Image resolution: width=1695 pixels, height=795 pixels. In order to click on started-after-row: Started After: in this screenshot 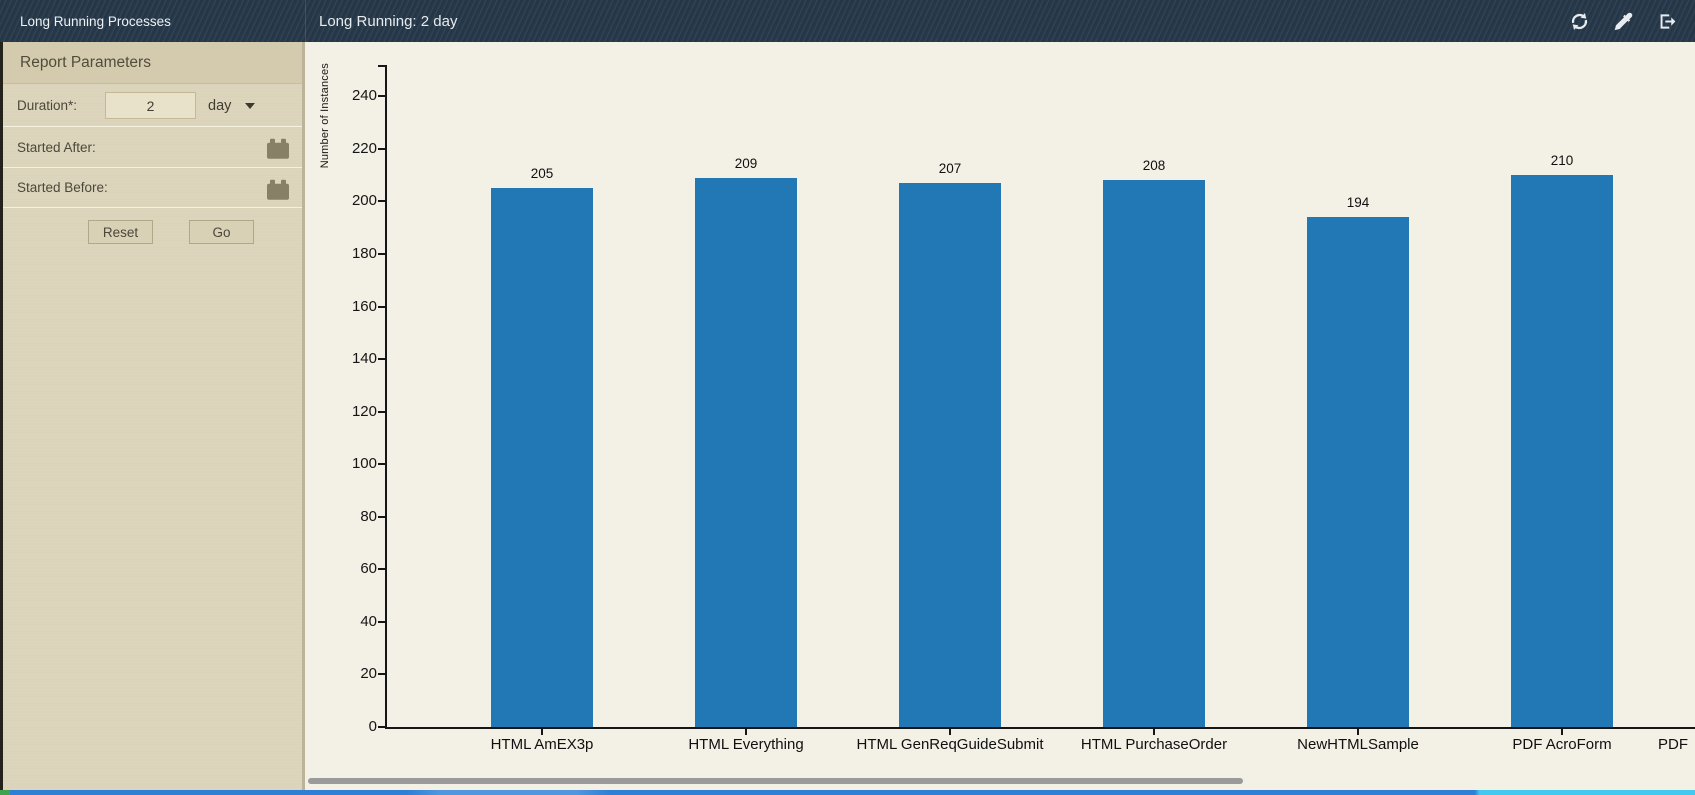, I will do `click(152, 147)`.